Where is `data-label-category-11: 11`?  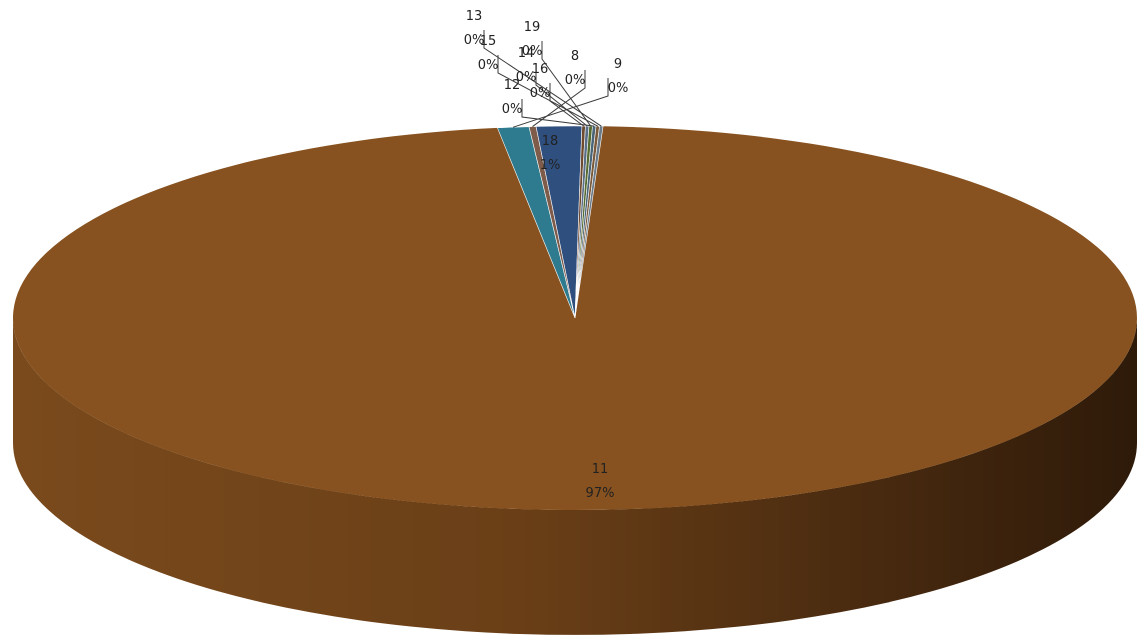 data-label-category-11: 11 is located at coordinates (600, 469).